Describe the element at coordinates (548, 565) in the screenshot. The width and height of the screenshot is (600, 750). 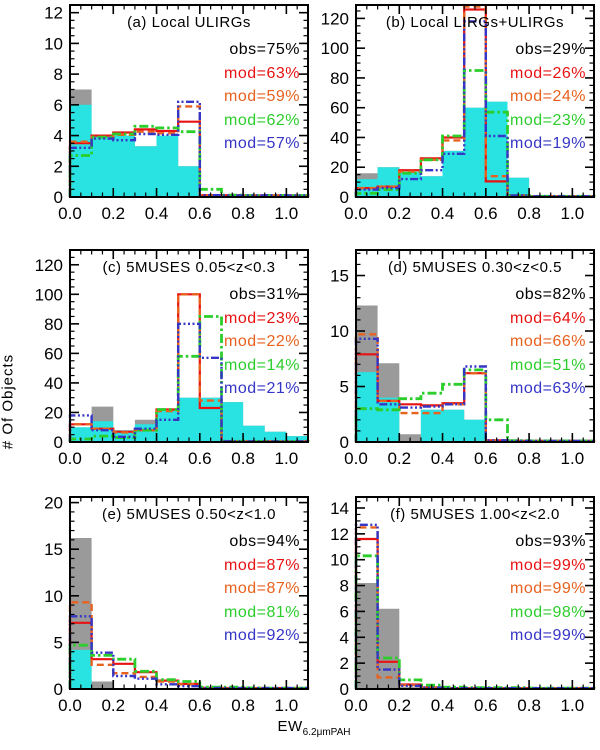
I see `panel-f-legend-mod-red: mod=99%` at that location.